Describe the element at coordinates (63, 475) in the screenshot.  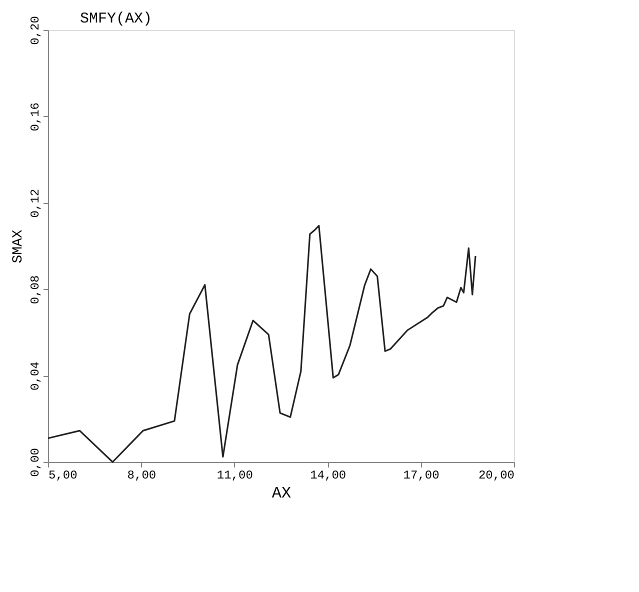
I see `x-tick-label: 5,00` at that location.